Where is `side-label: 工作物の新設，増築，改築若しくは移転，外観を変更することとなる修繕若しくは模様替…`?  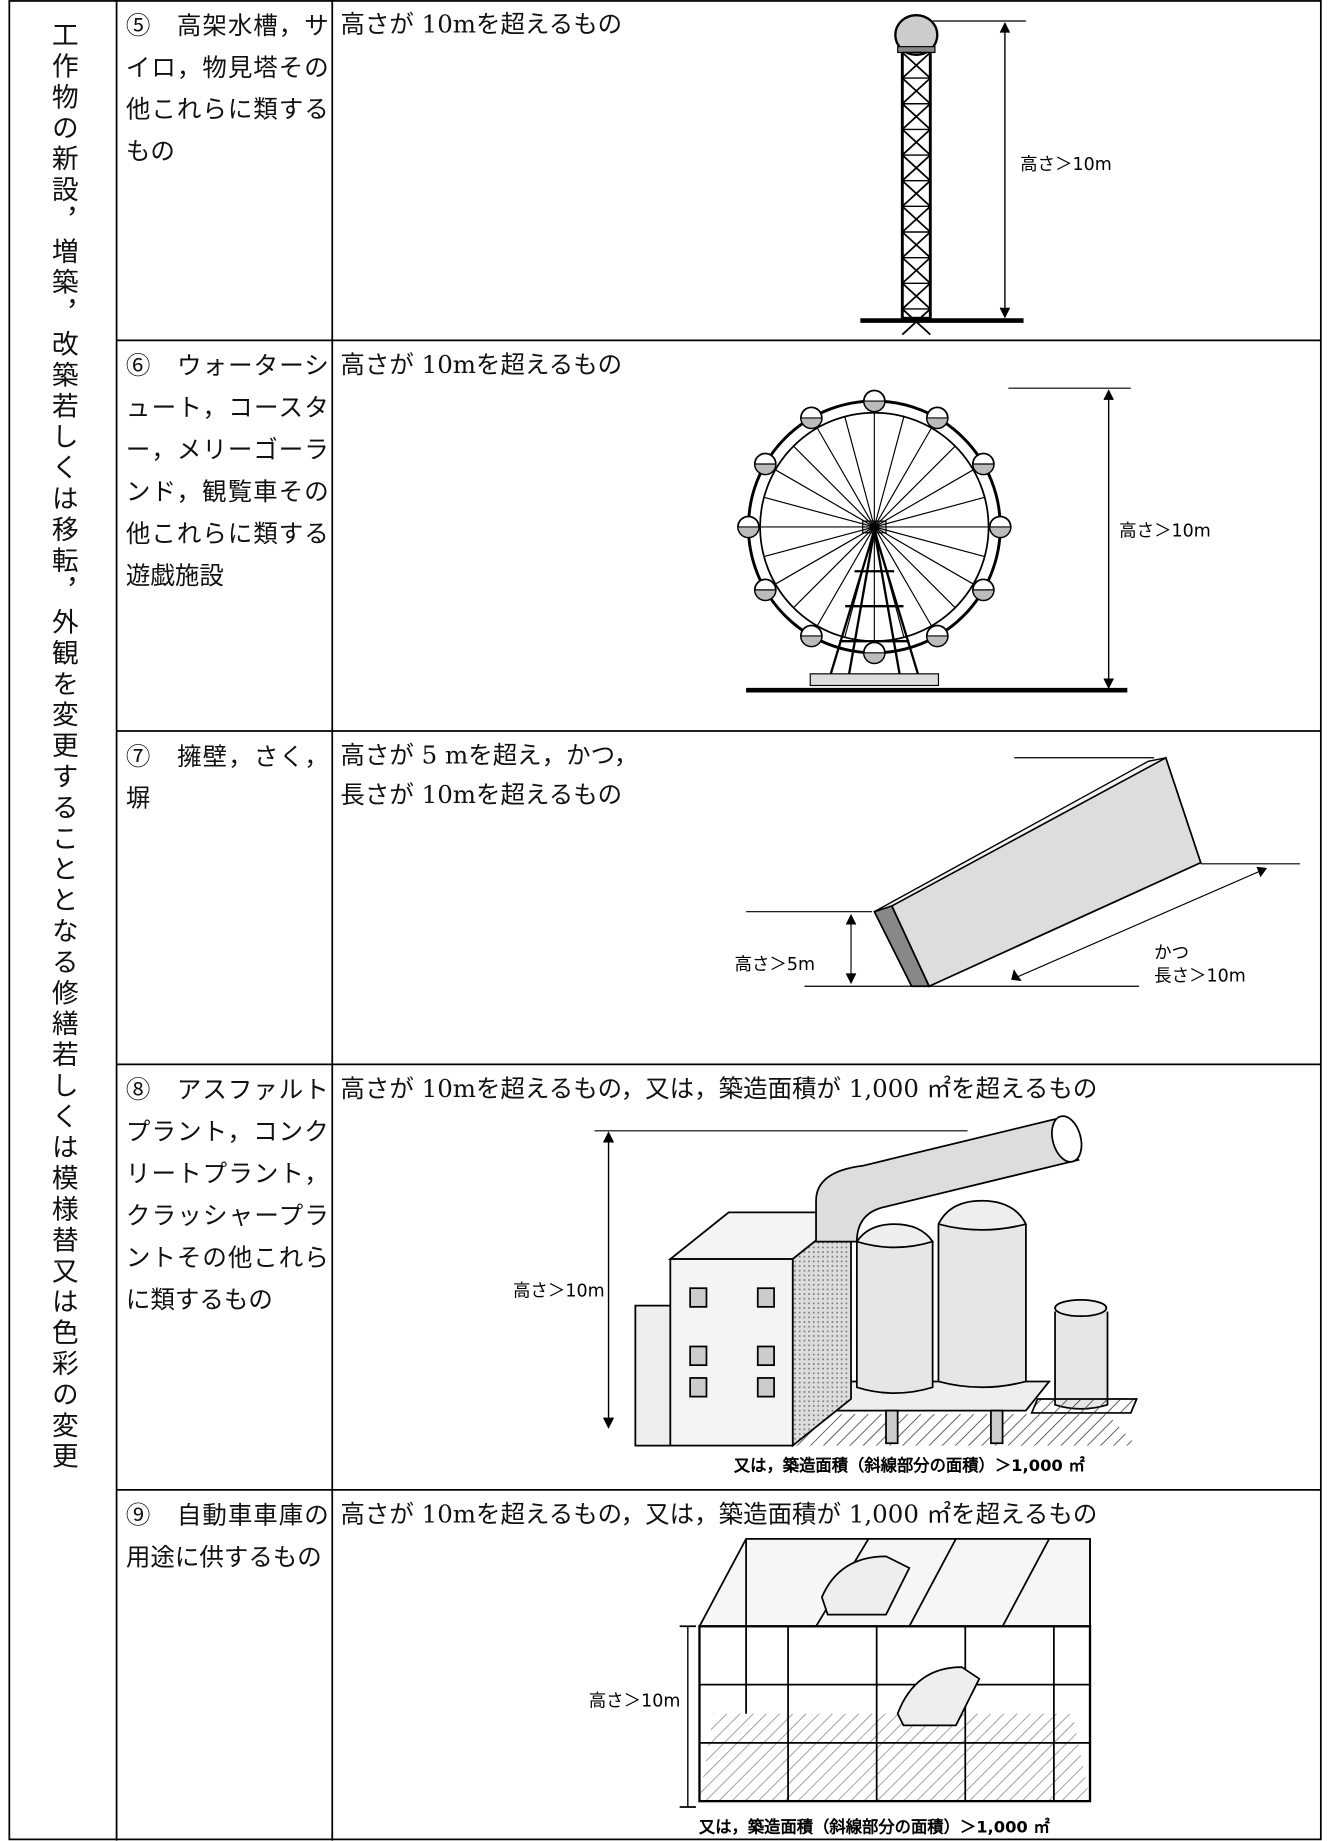 side-label: 工作物の新設，増築，改築若しくは移転，外観を変更することとなる修繕若しくは模様替… is located at coordinates (61, 746).